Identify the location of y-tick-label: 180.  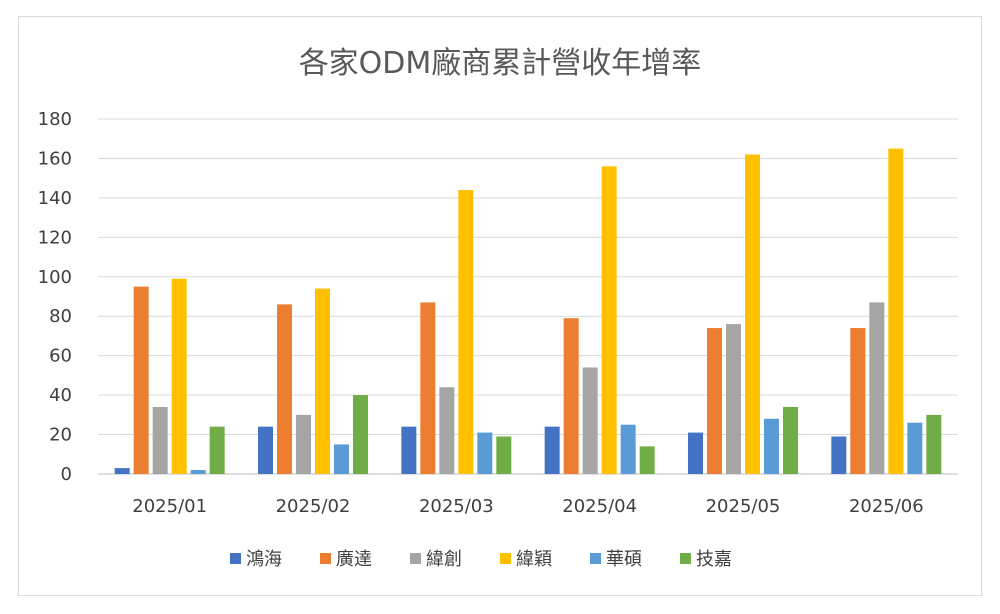
(55, 119).